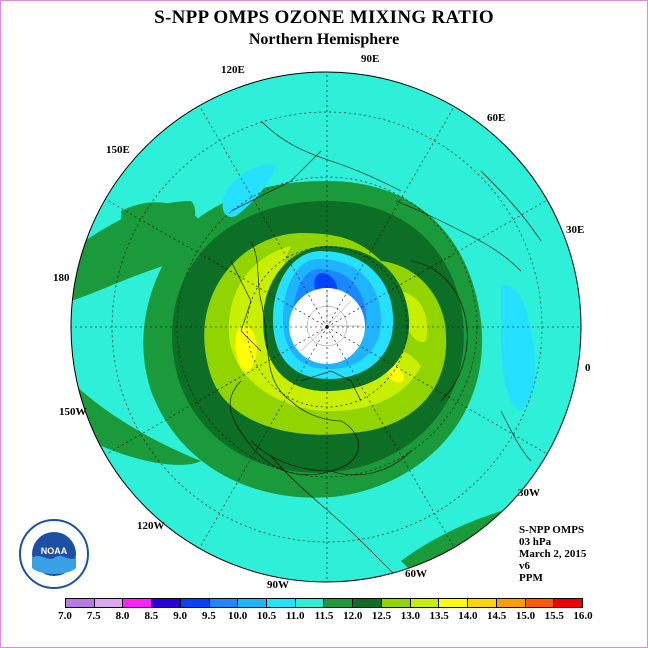 This screenshot has height=648, width=648. I want to click on band-11-5-southwest, so click(136, 423).